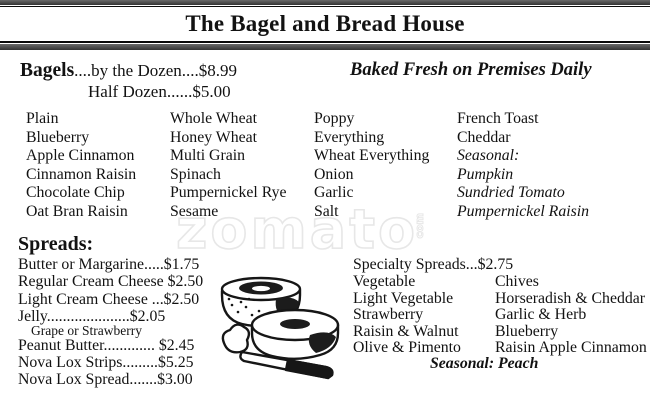 This screenshot has height=403, width=650. I want to click on flavor-item-seasonal: Pumpernickel Raisin, so click(523, 211).